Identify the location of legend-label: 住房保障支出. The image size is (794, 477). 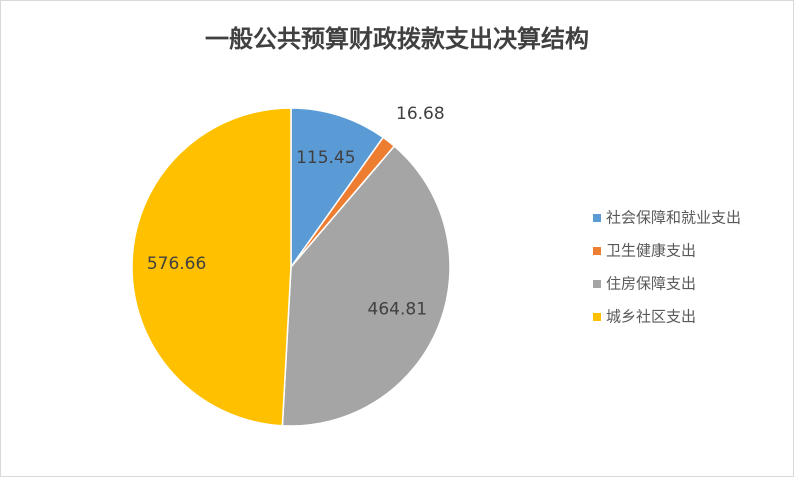
(651, 284).